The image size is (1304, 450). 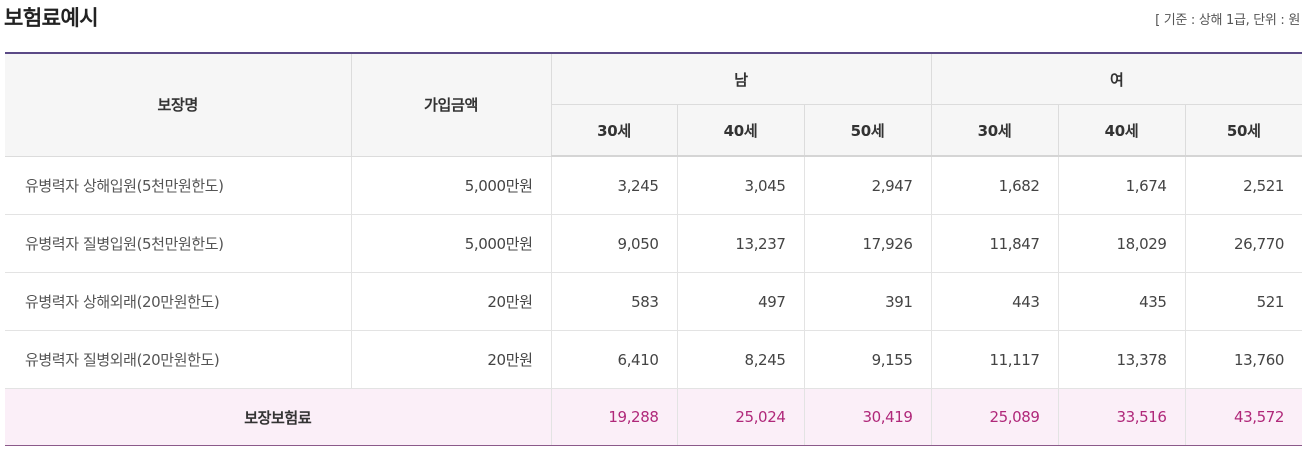 What do you see at coordinates (1121, 301) in the screenshot?
I see `cell-value: 435` at bounding box center [1121, 301].